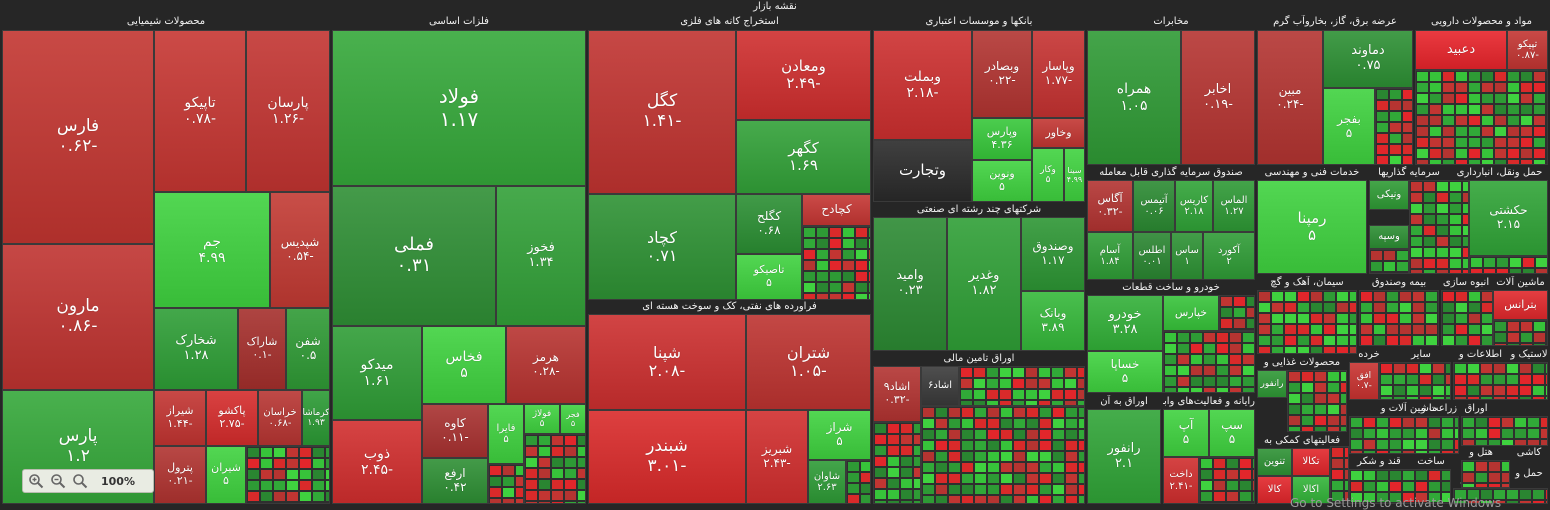  I want to click on stock-tile: وتجارت, so click(922, 171).